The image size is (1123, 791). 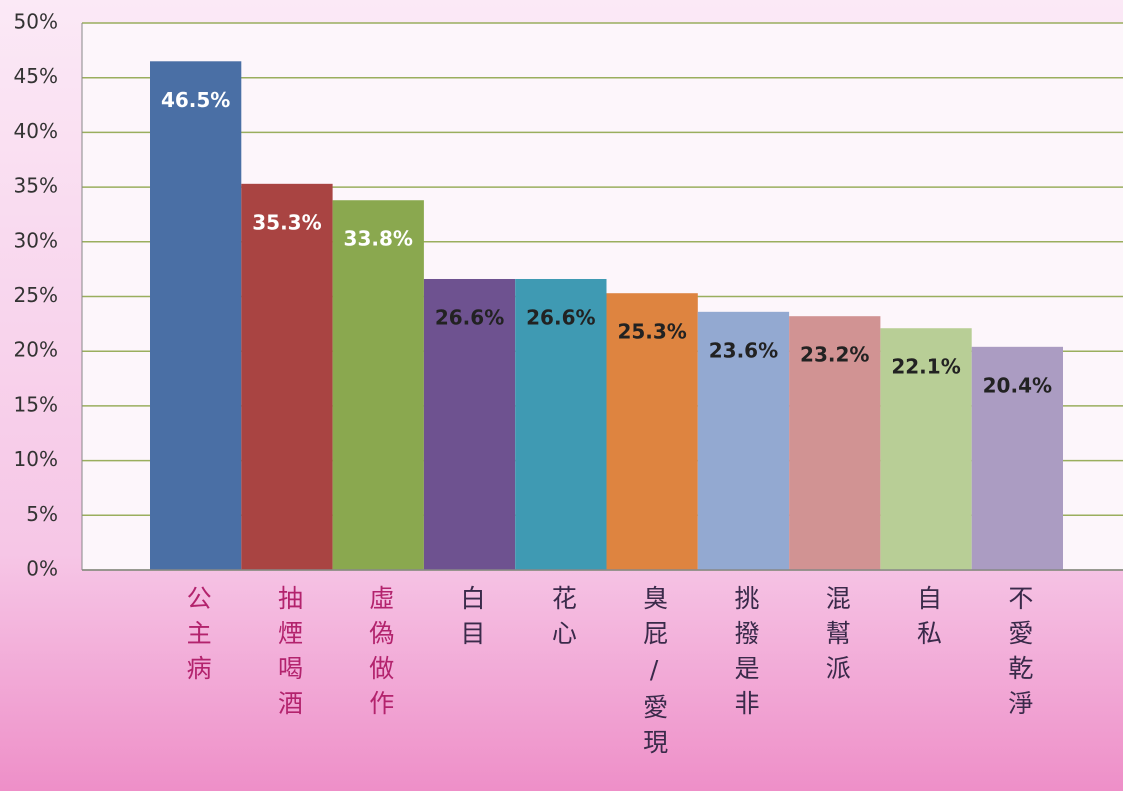 I want to click on y-tick-label: 50%, so click(x=36, y=22).